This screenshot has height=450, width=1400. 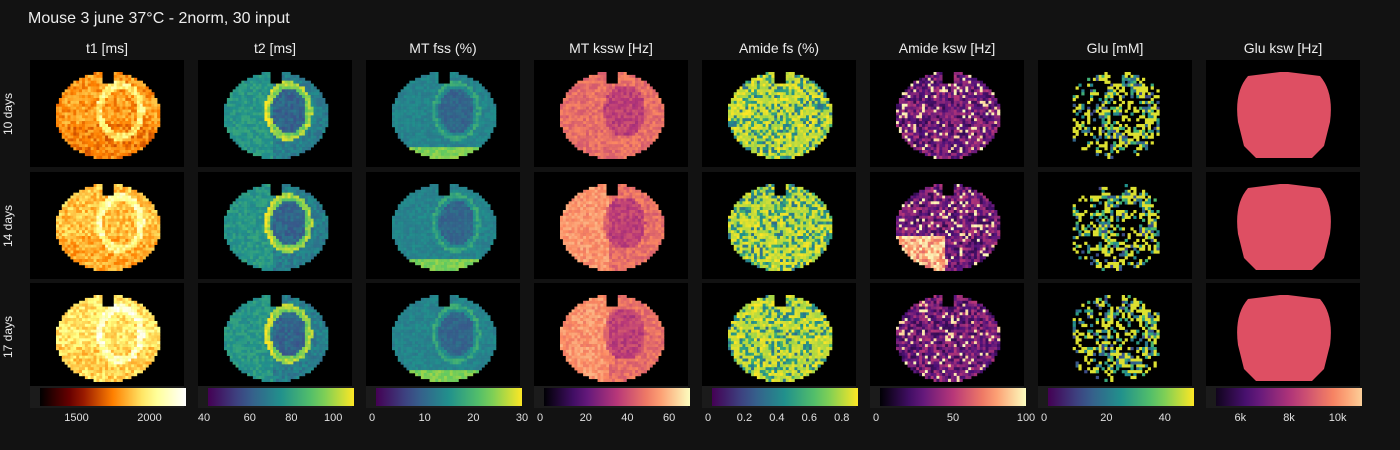 I want to click on column-title: Amide fs (%), so click(x=779, y=48).